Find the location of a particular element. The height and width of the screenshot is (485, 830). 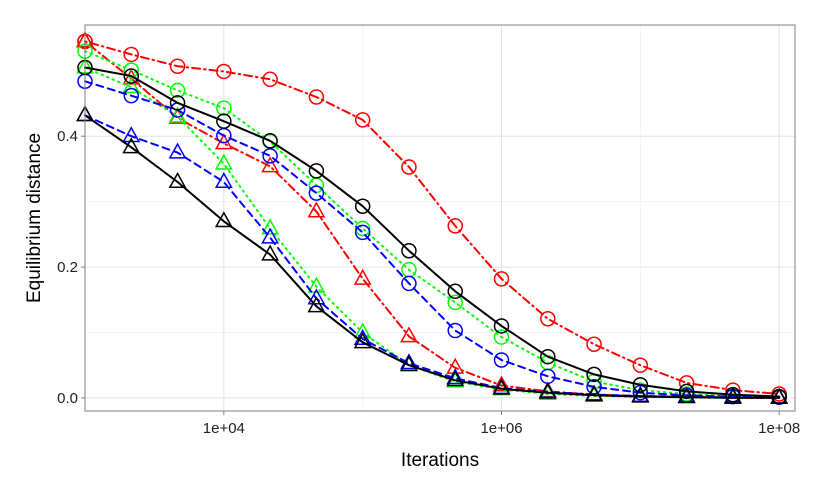

x-tick-label: 1e+04 is located at coordinates (224, 428).